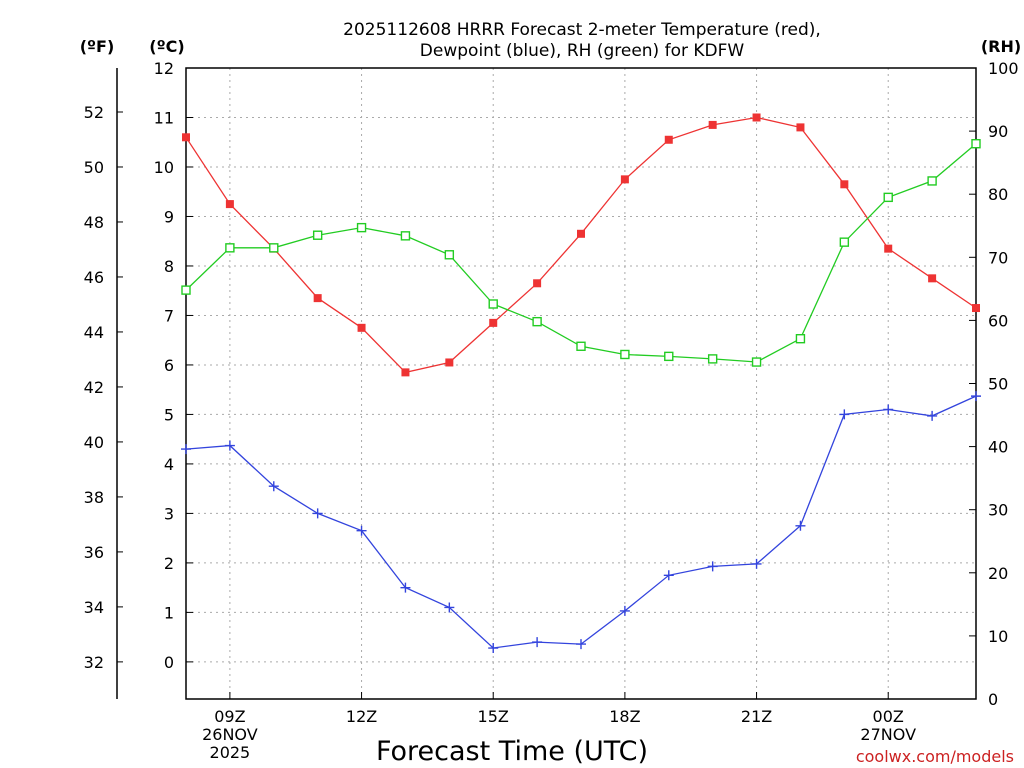  Describe the element at coordinates (998, 194) in the screenshot. I see `rh-tick-label: 80` at that location.